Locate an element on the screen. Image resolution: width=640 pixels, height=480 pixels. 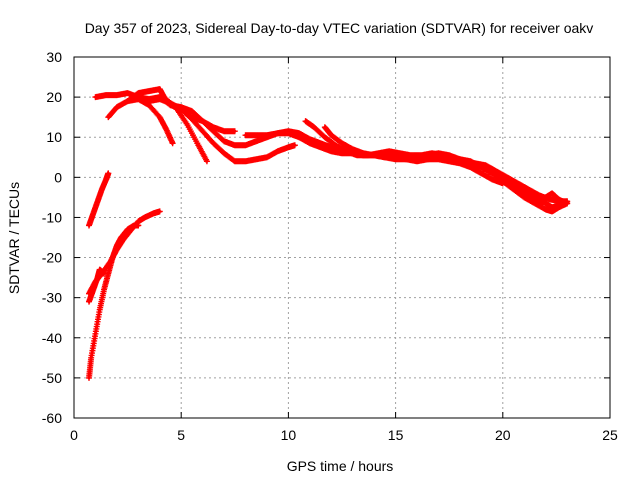
y-tick-label: 0 is located at coordinates (58, 177).